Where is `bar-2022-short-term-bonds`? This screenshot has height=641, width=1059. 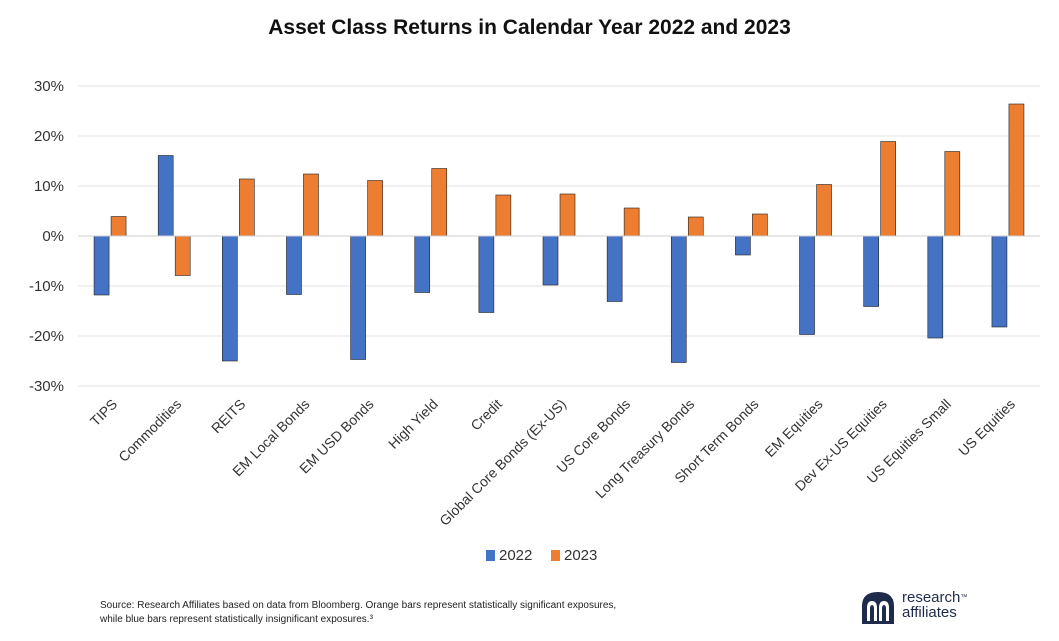
bar-2022-short-term-bonds is located at coordinates (743, 245).